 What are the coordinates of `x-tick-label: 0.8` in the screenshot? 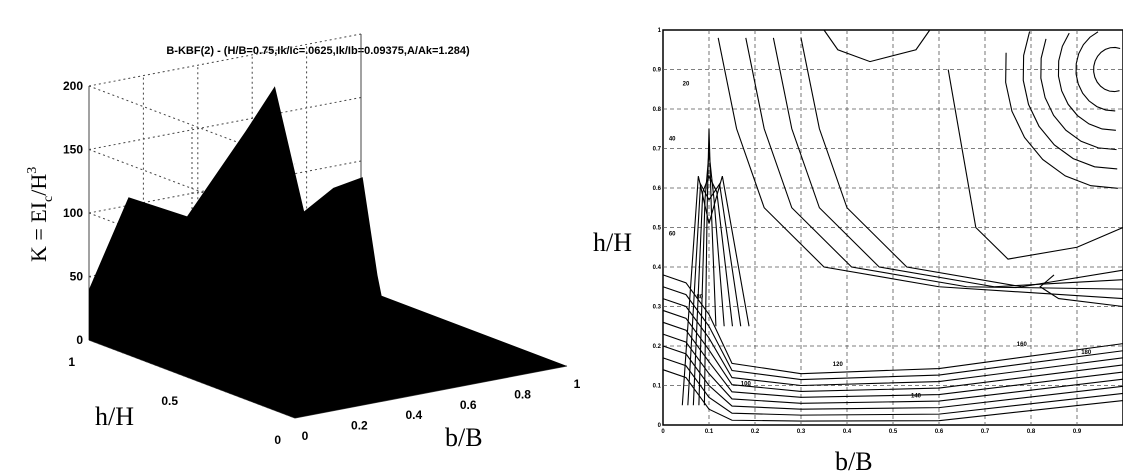 It's located at (522, 394).